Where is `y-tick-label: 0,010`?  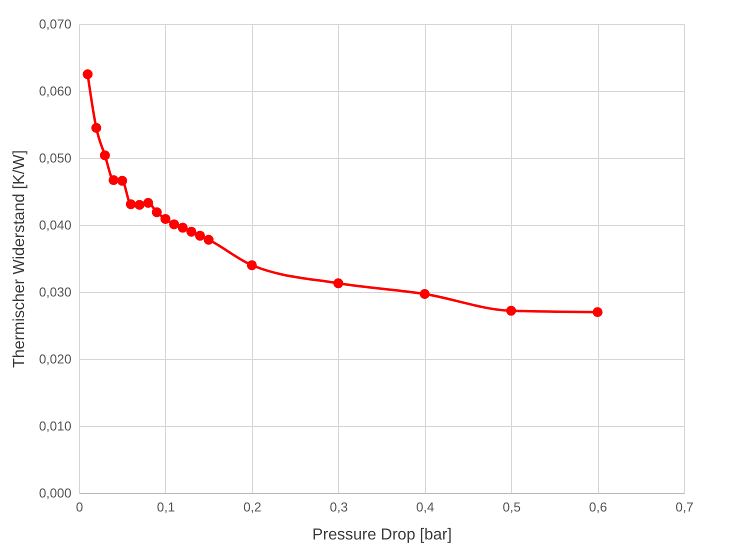
y-tick-label: 0,010 is located at coordinates (55, 426).